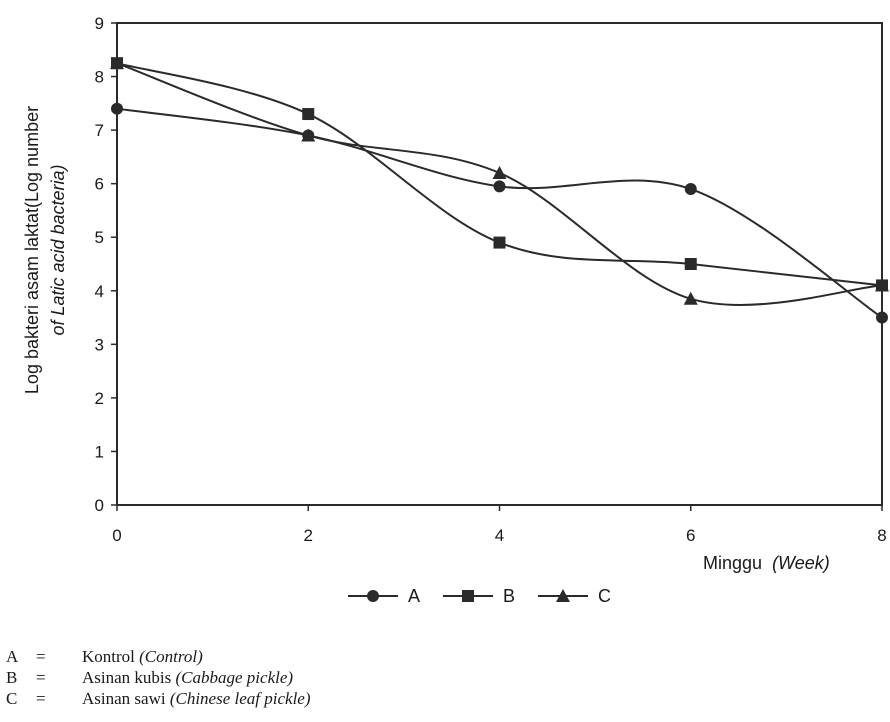 The height and width of the screenshot is (722, 890). I want to click on y-tick-label: 2, so click(99, 398).